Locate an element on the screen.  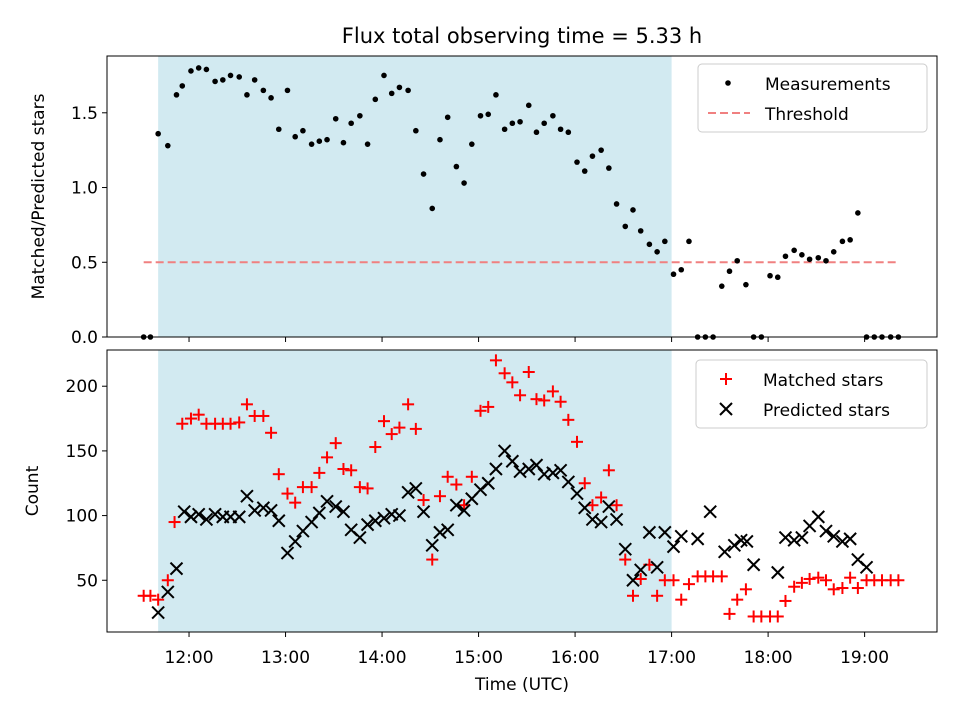
y-tick-label: 150 is located at coordinates (82, 452).